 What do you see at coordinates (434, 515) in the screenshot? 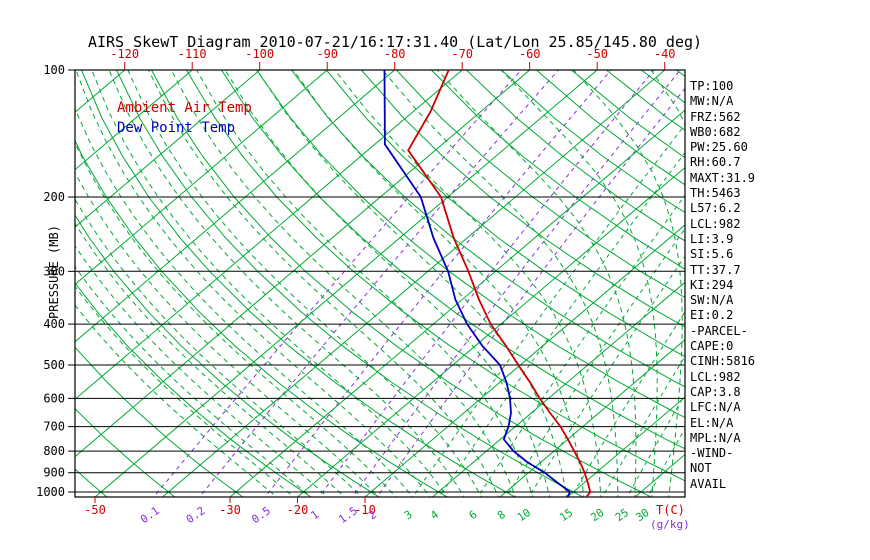
I see `mixing-ratio-label: 4` at bounding box center [434, 515].